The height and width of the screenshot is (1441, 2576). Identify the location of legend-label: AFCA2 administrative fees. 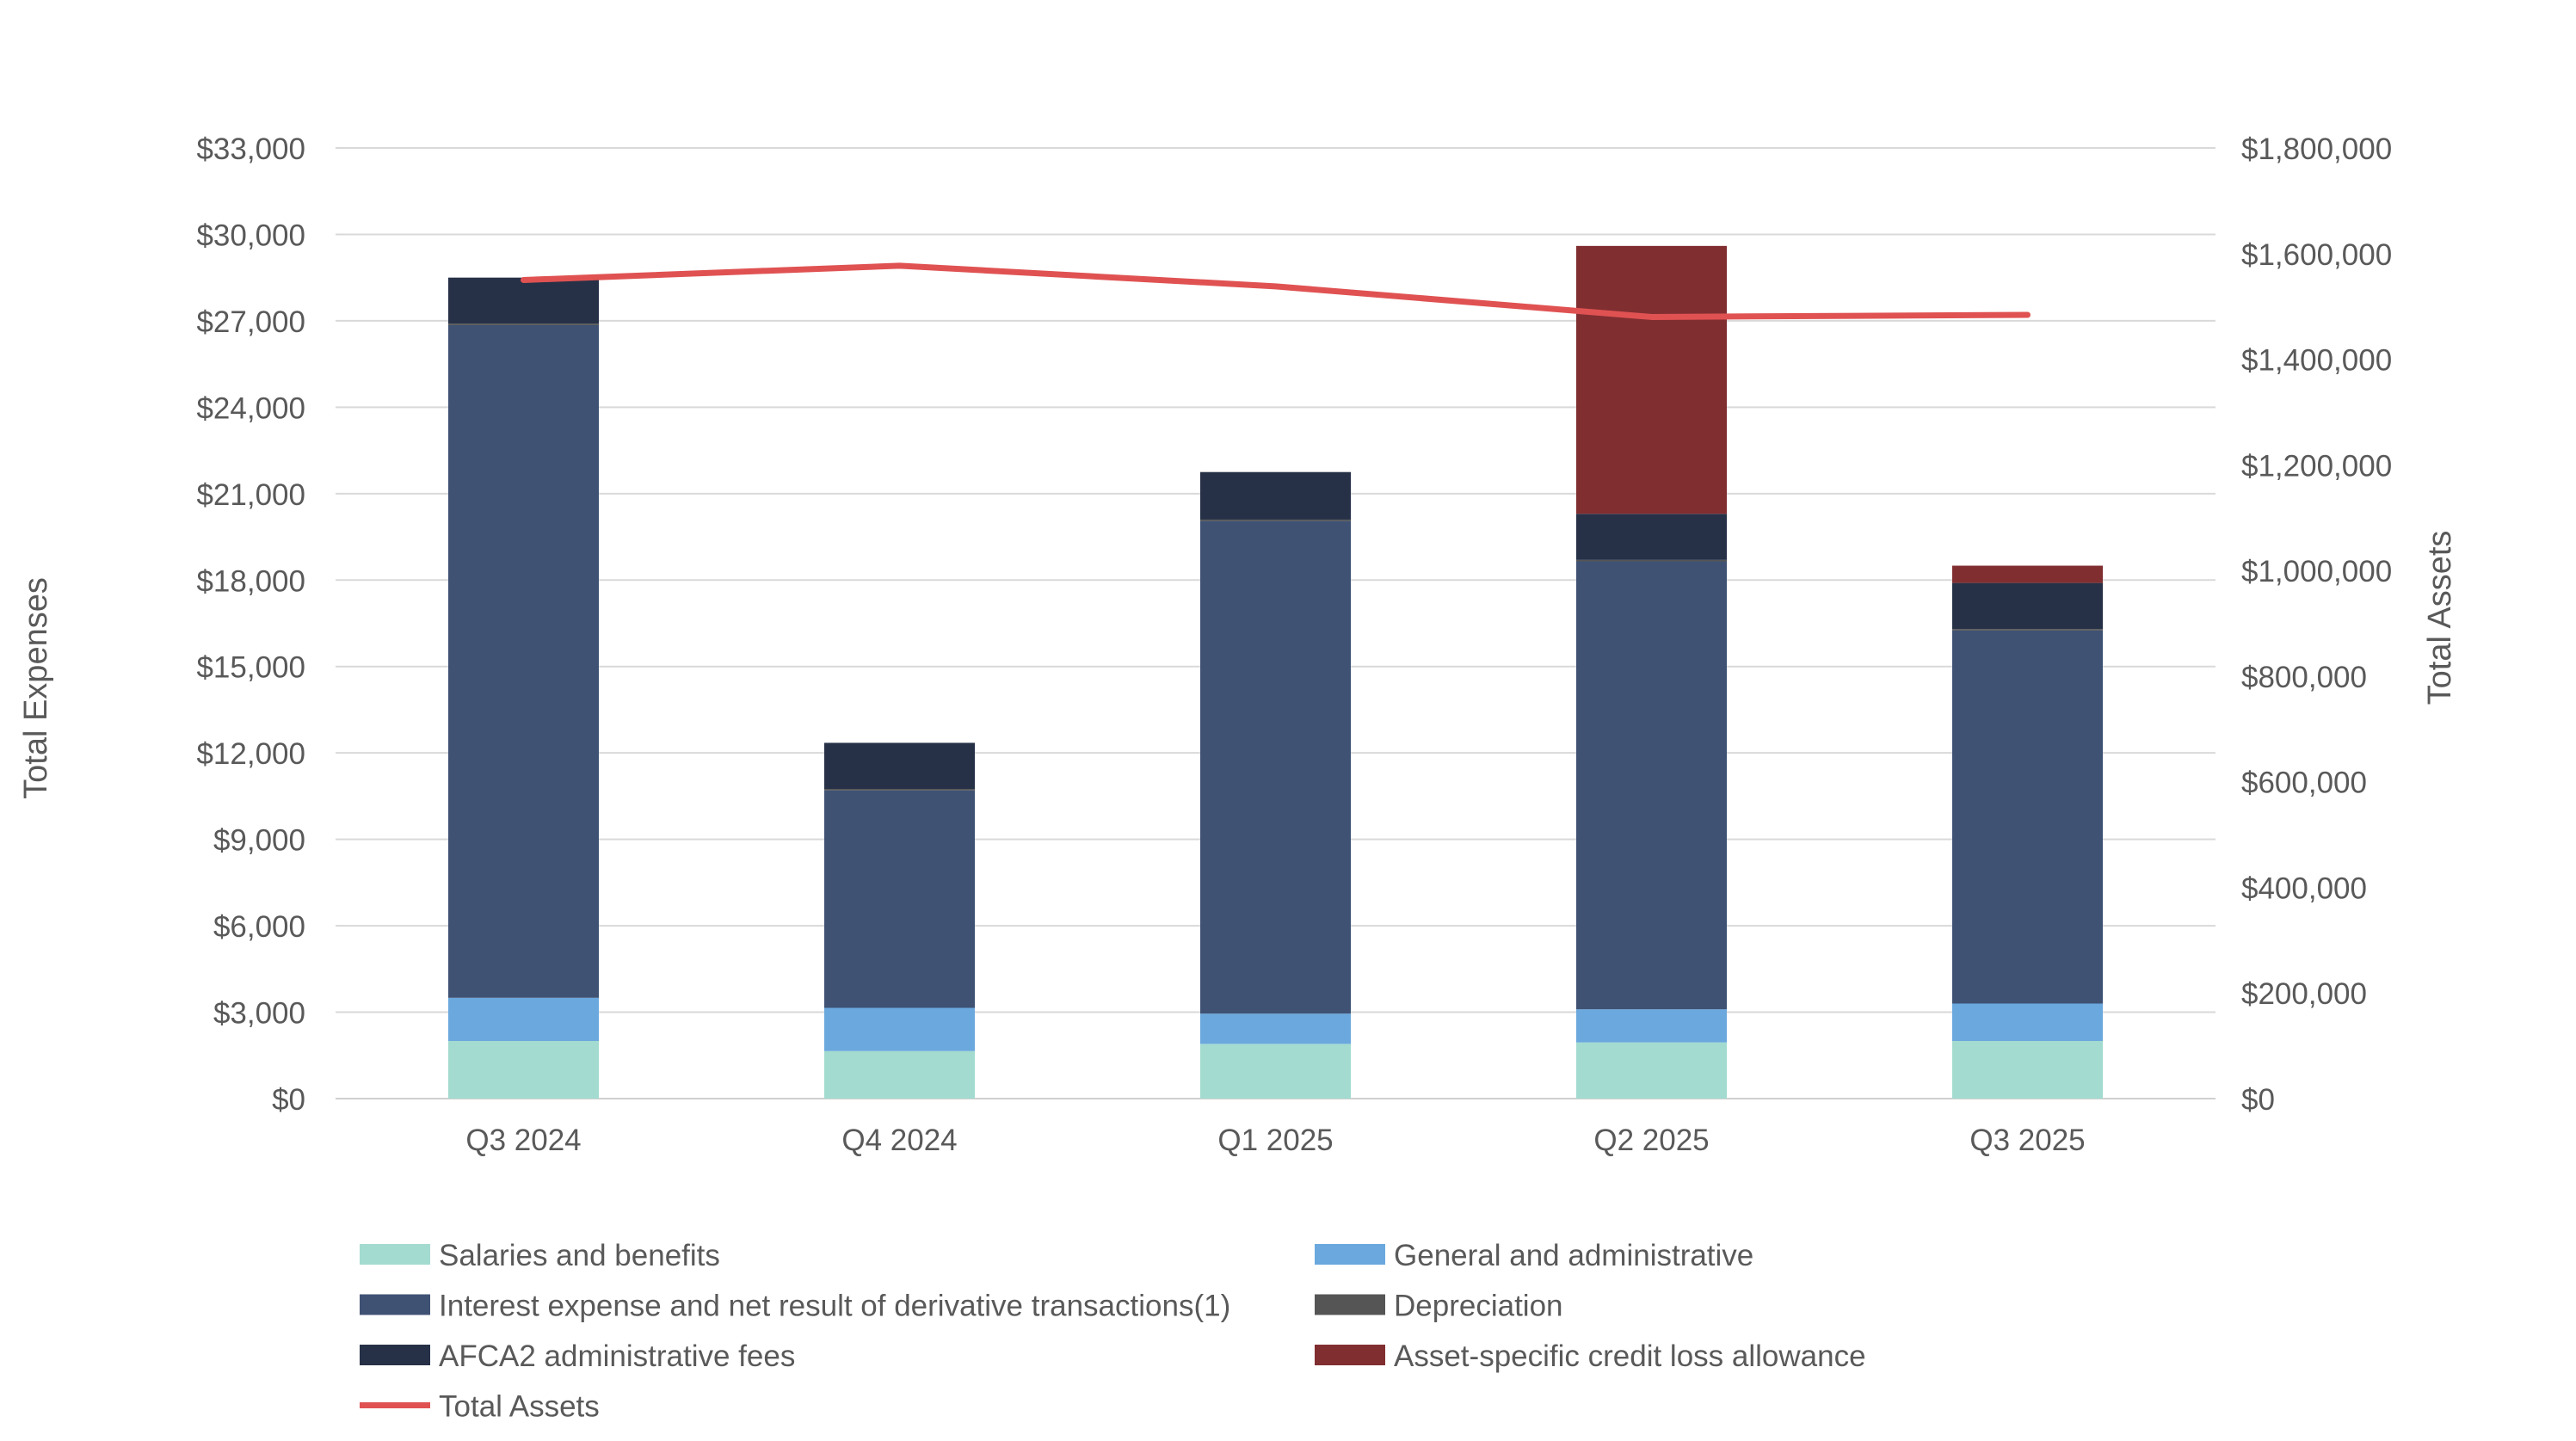
(617, 1356).